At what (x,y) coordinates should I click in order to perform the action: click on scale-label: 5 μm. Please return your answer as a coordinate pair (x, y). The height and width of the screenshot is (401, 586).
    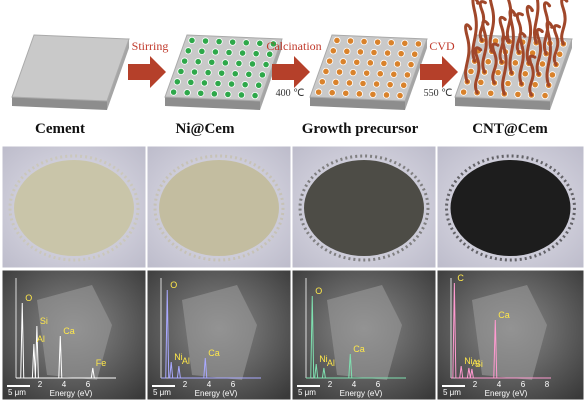
    Looking at the image, I should click on (162, 392).